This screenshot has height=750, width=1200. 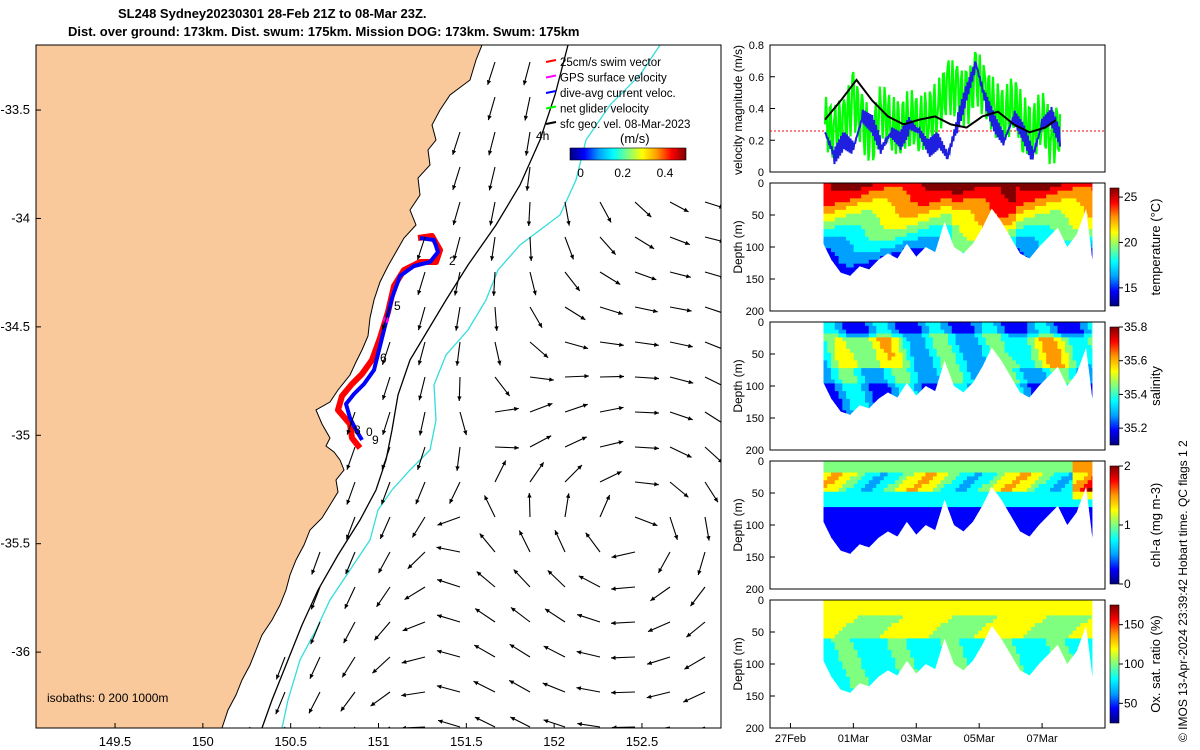 What do you see at coordinates (642, 741) in the screenshot?
I see `map-xtick-label: 152.5` at bounding box center [642, 741].